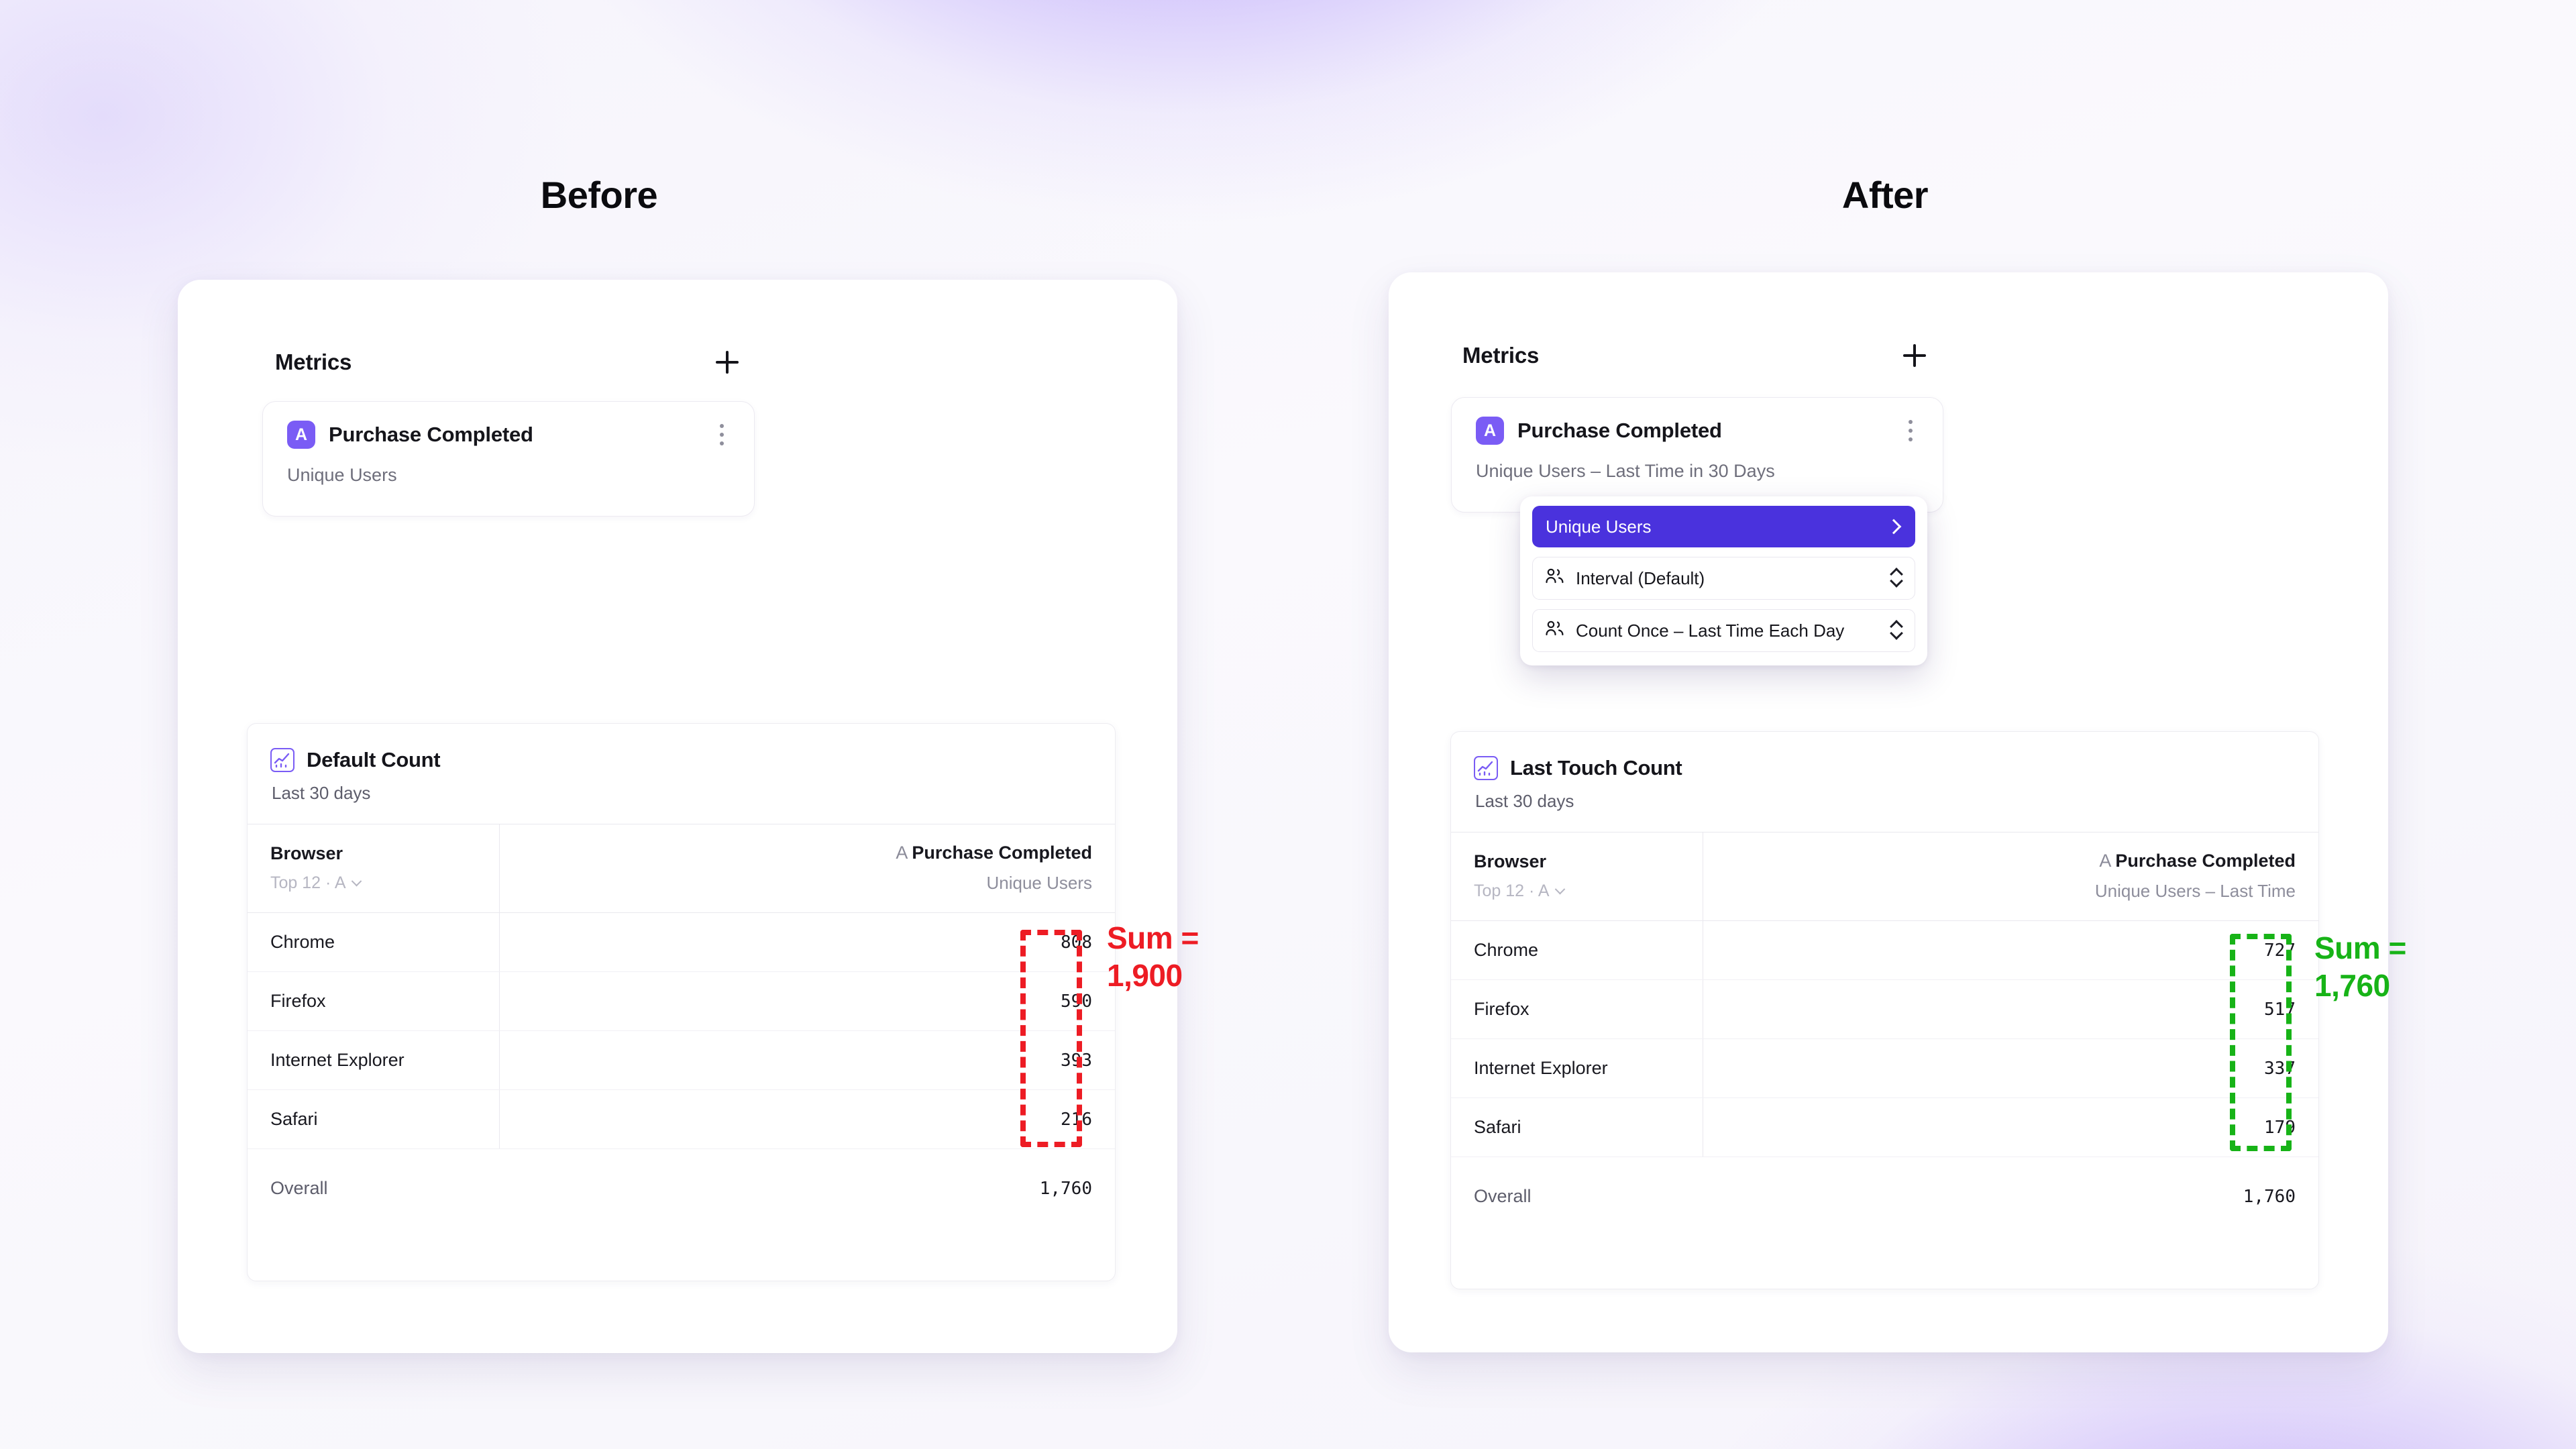  Describe the element at coordinates (807, 1001) in the screenshot. I see `row-value: 590` at that location.